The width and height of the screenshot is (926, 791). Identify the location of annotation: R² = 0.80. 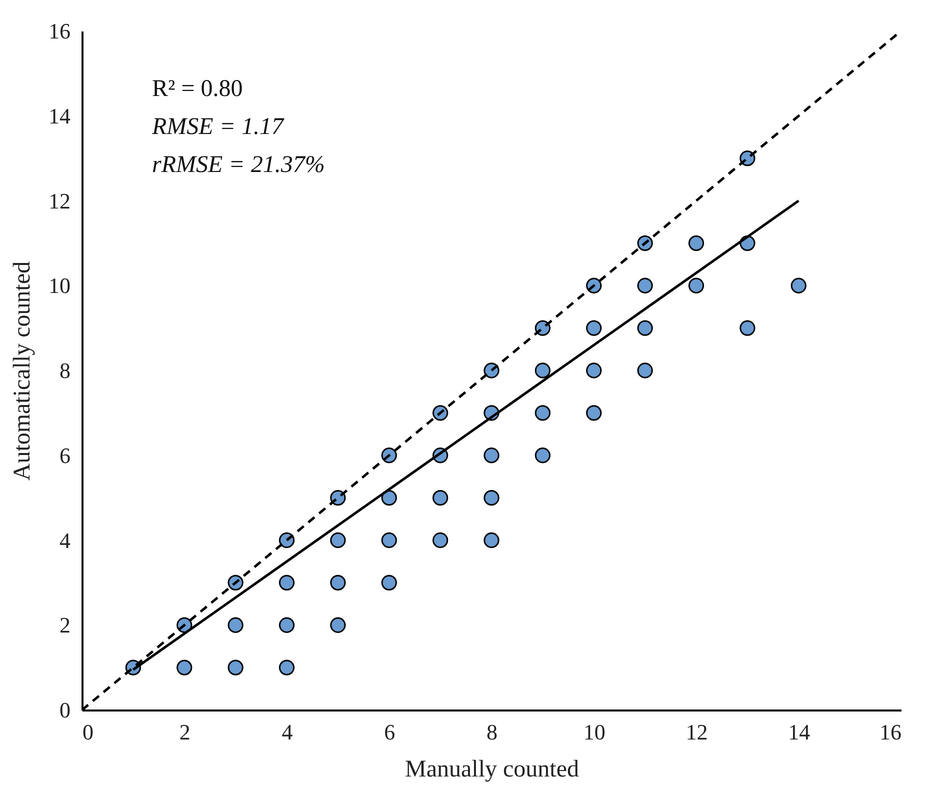
(197, 89).